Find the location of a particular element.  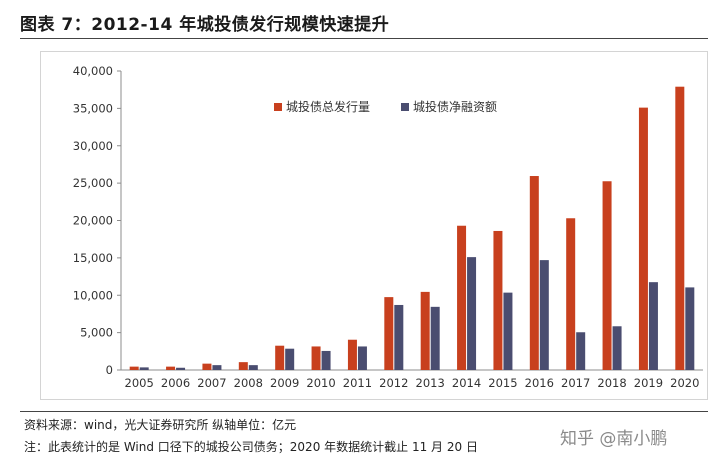

x-tick-label: 2011 is located at coordinates (357, 383).